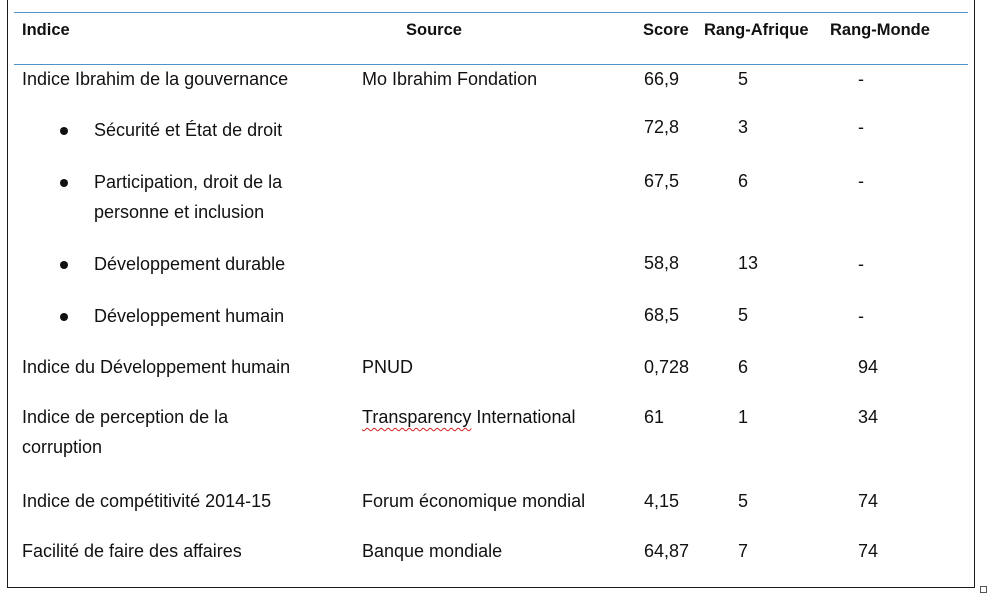  I want to click on cell-source: Banque mondiale, so click(432, 551).